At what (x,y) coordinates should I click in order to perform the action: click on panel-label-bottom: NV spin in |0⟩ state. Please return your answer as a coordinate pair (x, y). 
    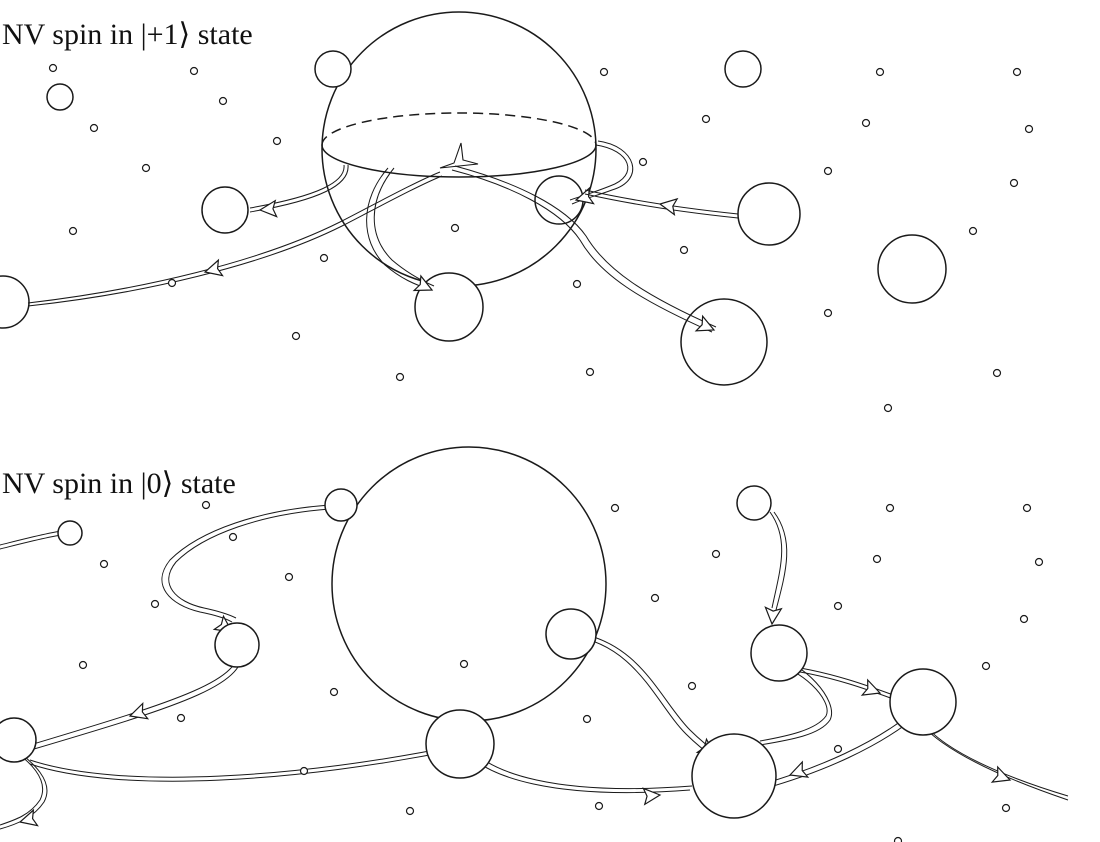
    Looking at the image, I should click on (119, 483).